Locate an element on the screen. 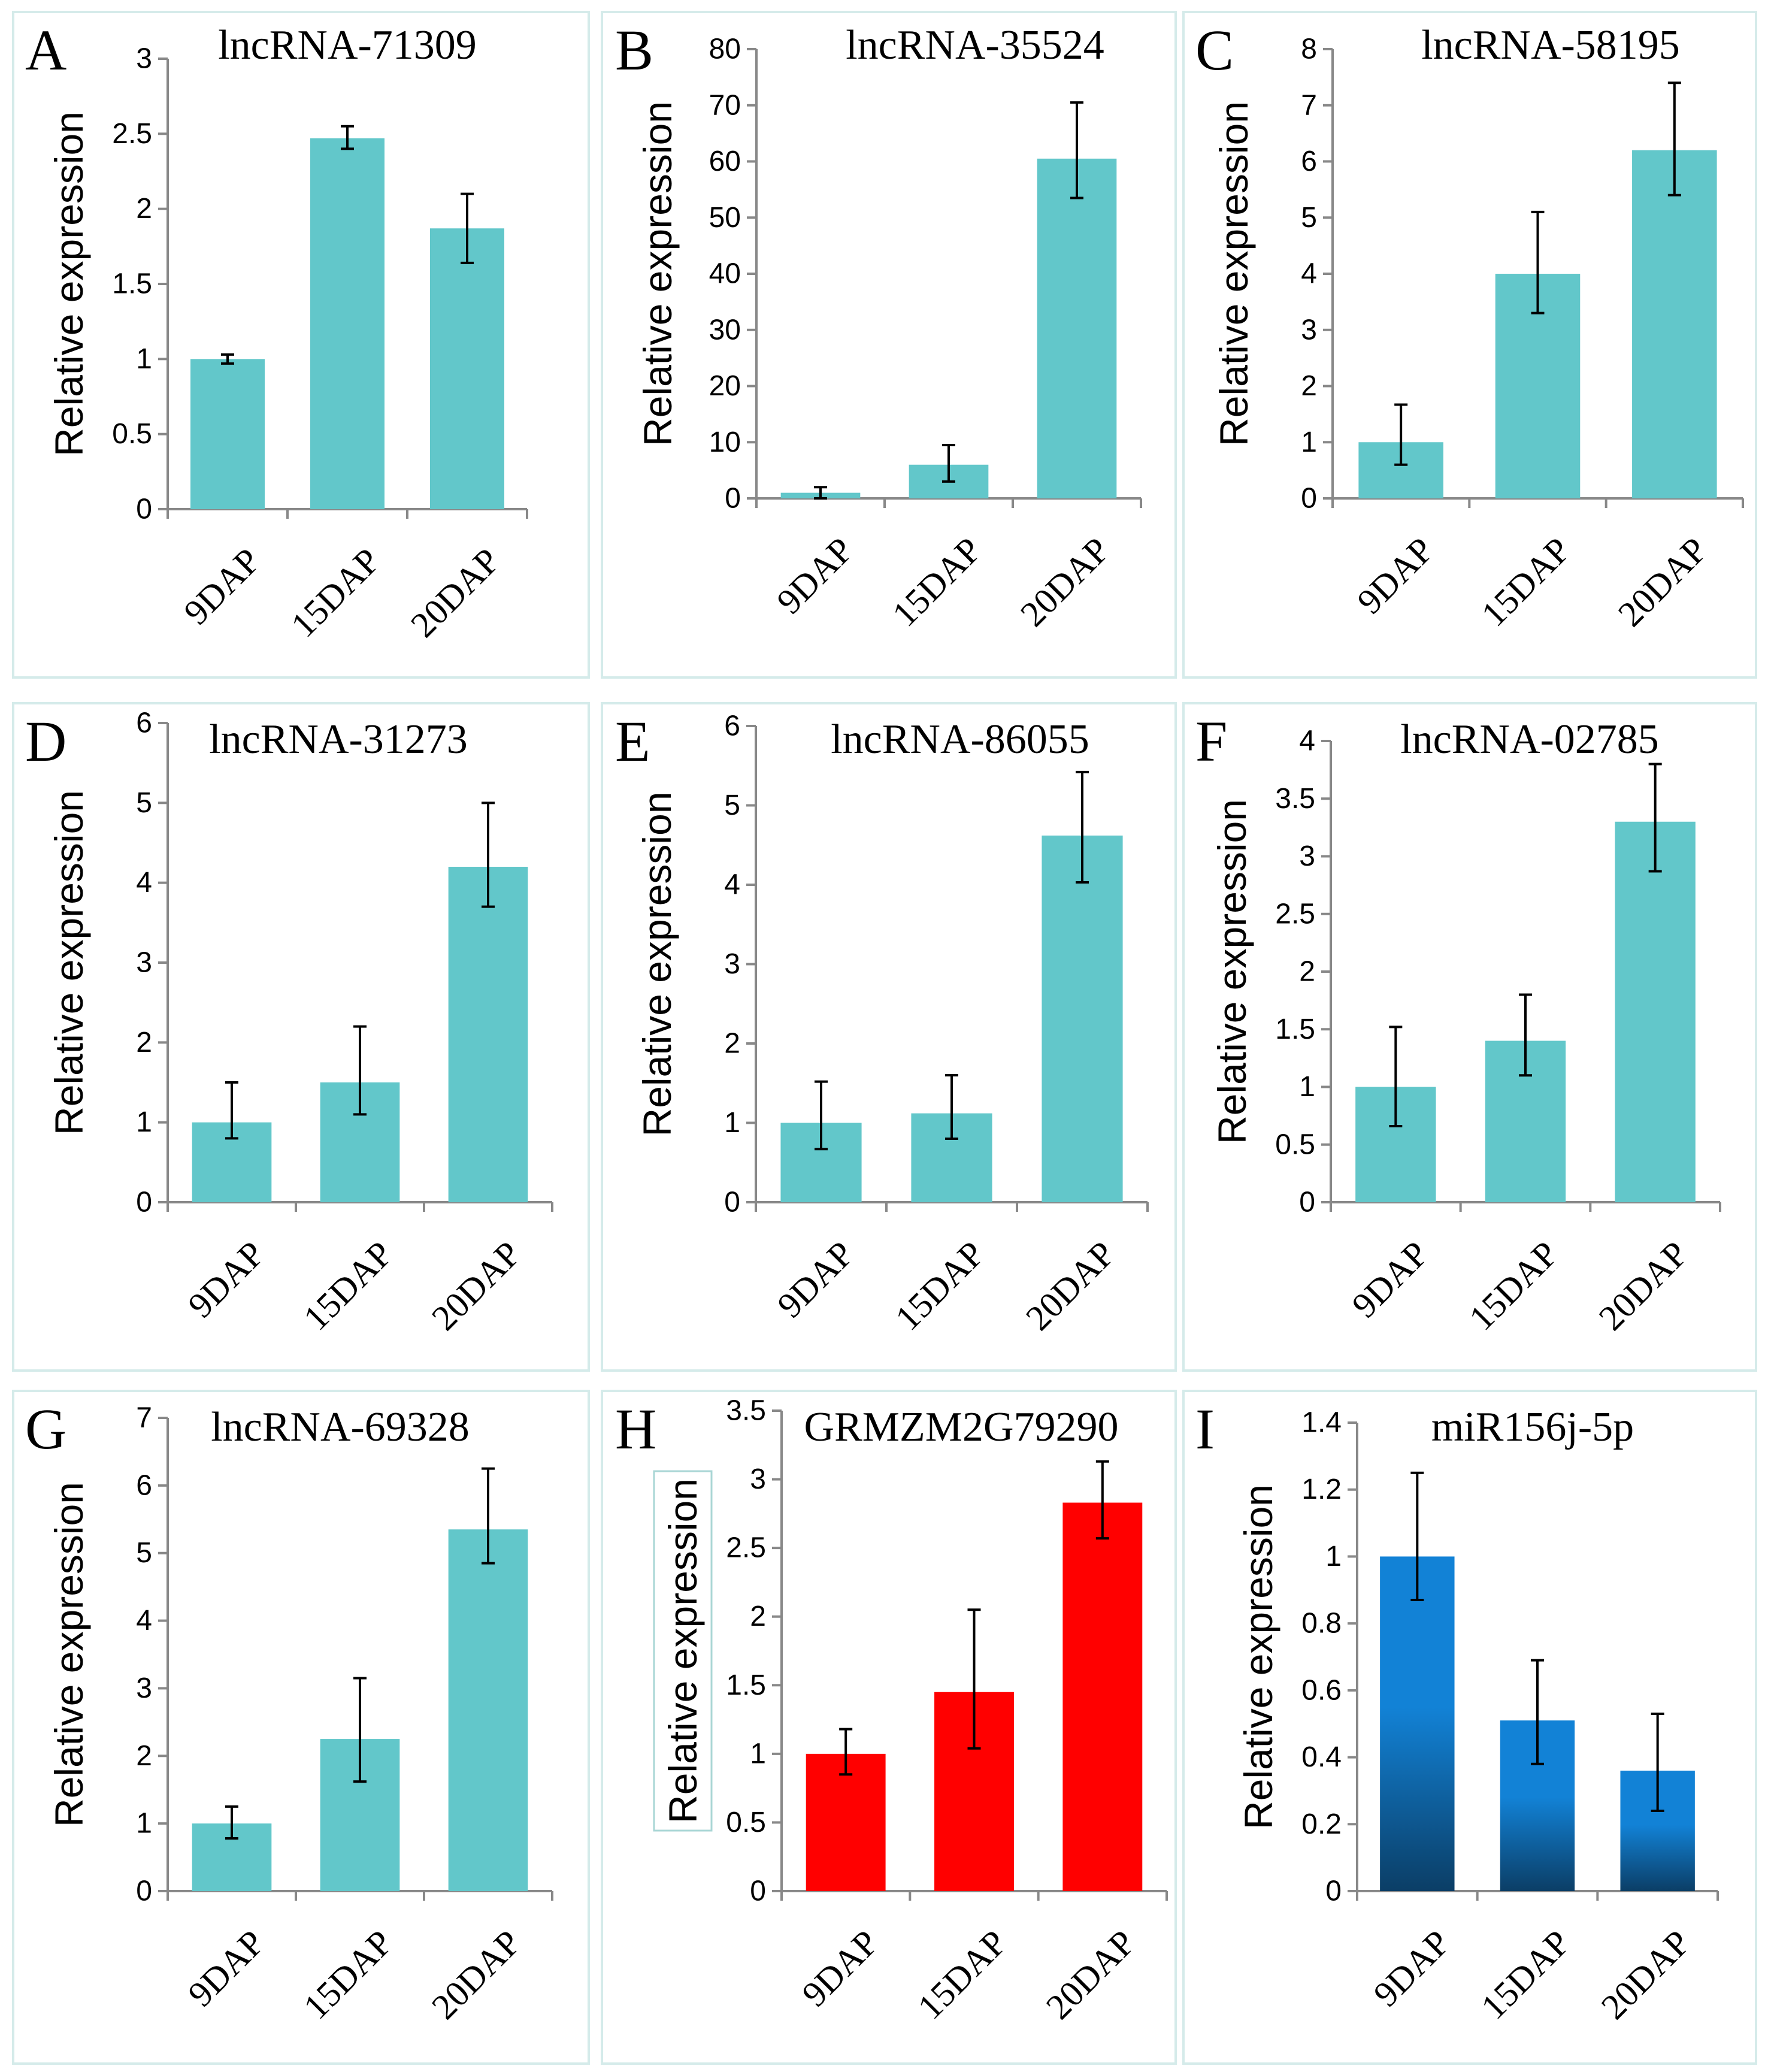 The width and height of the screenshot is (1768, 2072). chart-title: lncRNA-58195 is located at coordinates (1551, 45).